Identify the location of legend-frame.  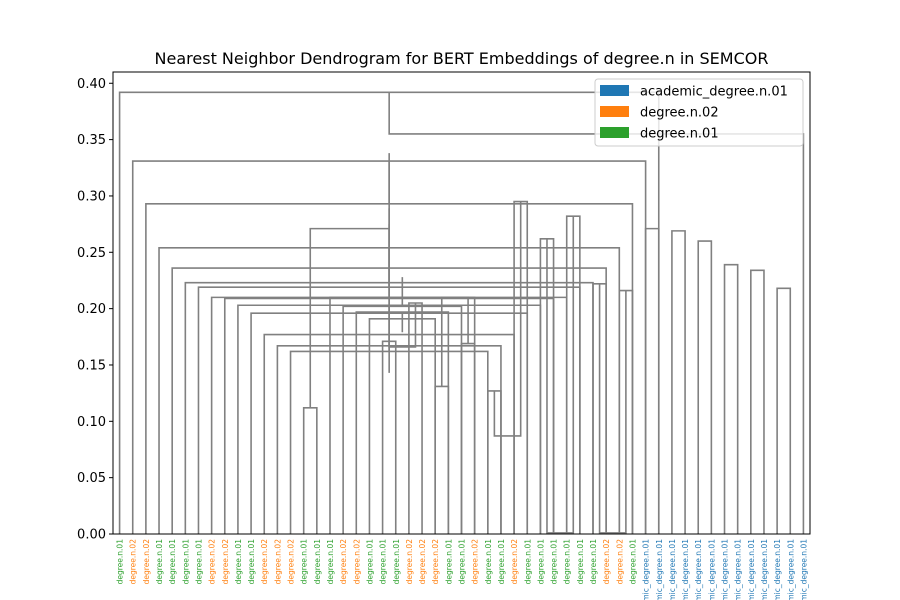
(699, 112).